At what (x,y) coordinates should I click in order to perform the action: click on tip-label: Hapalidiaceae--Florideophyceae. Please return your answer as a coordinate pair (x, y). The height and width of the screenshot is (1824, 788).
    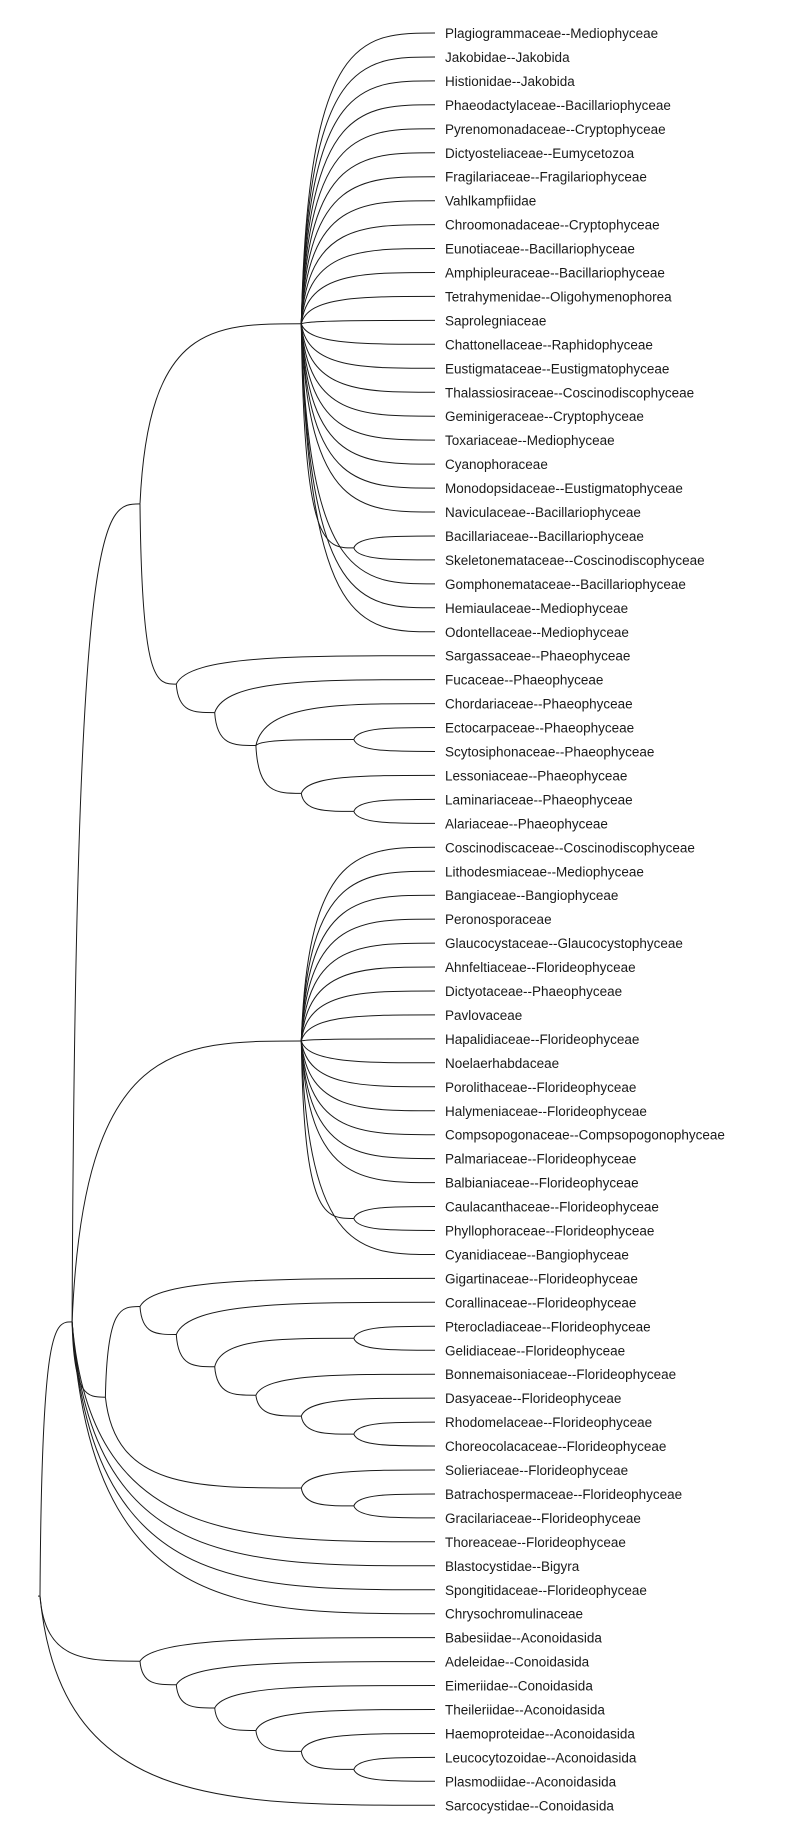
    Looking at the image, I should click on (542, 1039).